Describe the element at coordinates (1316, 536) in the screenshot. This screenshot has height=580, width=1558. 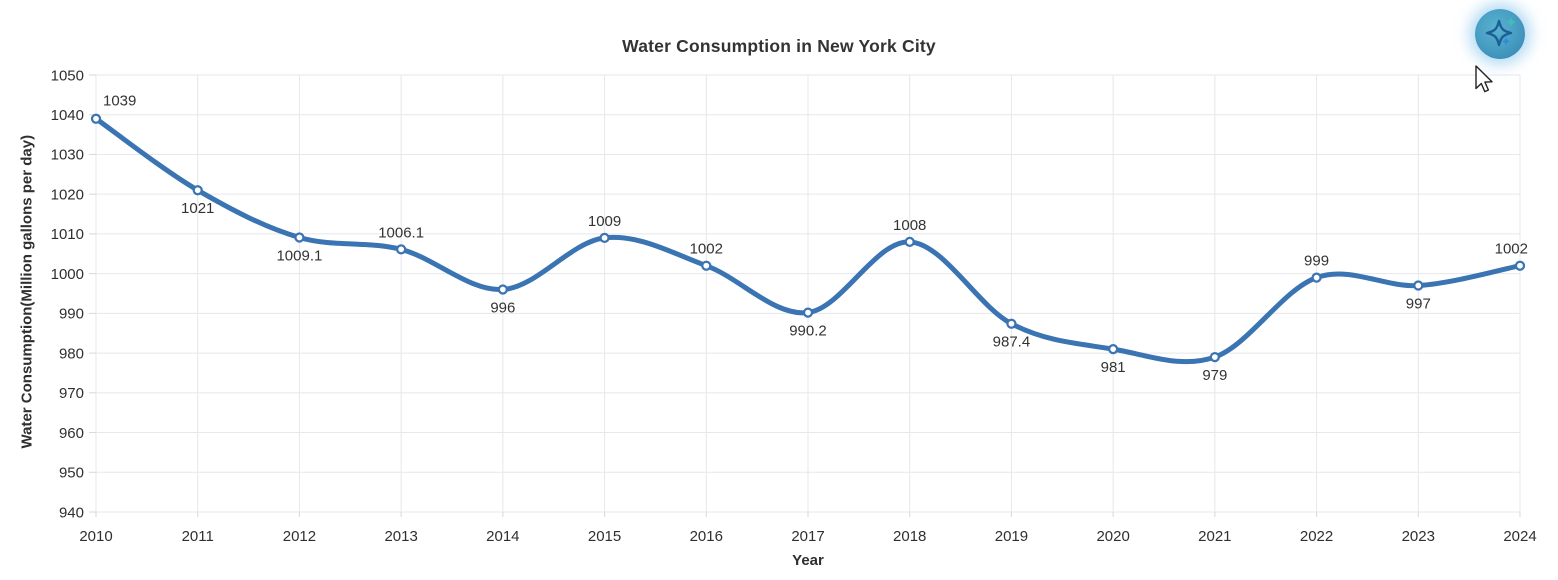
I see `x-axis-tick-label: 2022` at that location.